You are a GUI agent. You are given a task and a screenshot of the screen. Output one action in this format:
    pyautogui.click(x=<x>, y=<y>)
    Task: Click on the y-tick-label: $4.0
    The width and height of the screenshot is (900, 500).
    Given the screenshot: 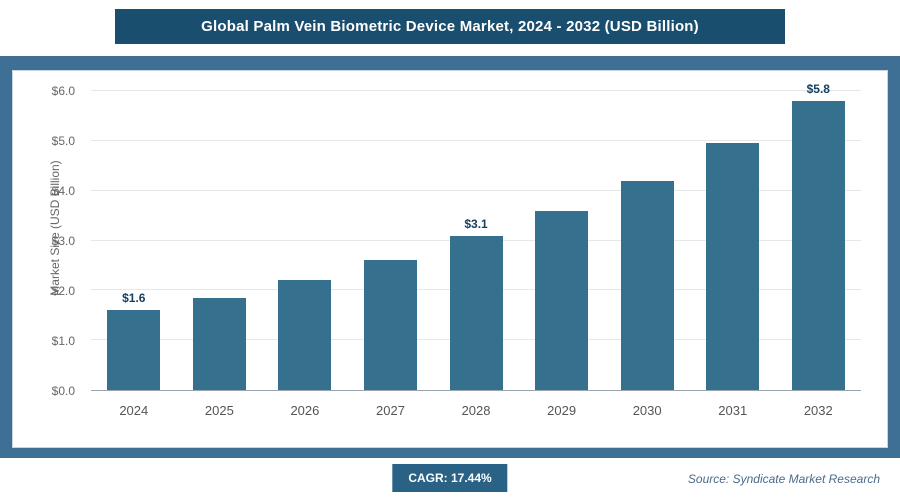 What is the action you would take?
    pyautogui.click(x=63, y=191)
    